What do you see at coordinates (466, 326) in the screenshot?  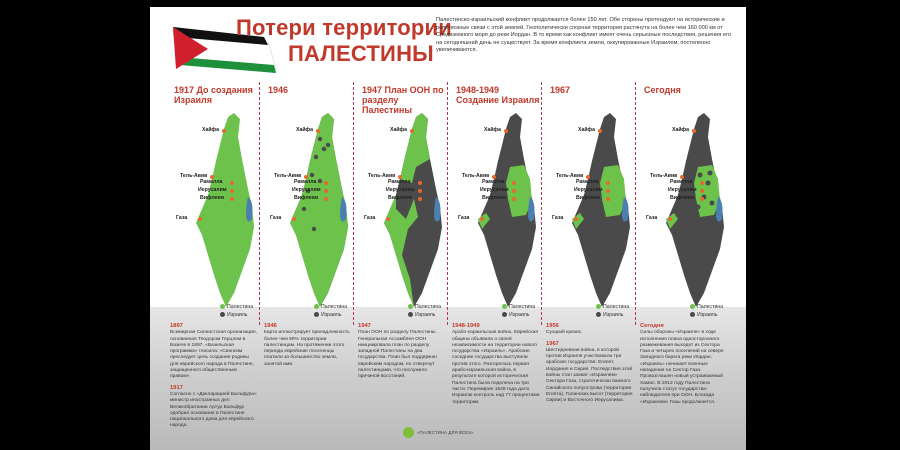 I see `history-year: 1948-1949` at bounding box center [466, 326].